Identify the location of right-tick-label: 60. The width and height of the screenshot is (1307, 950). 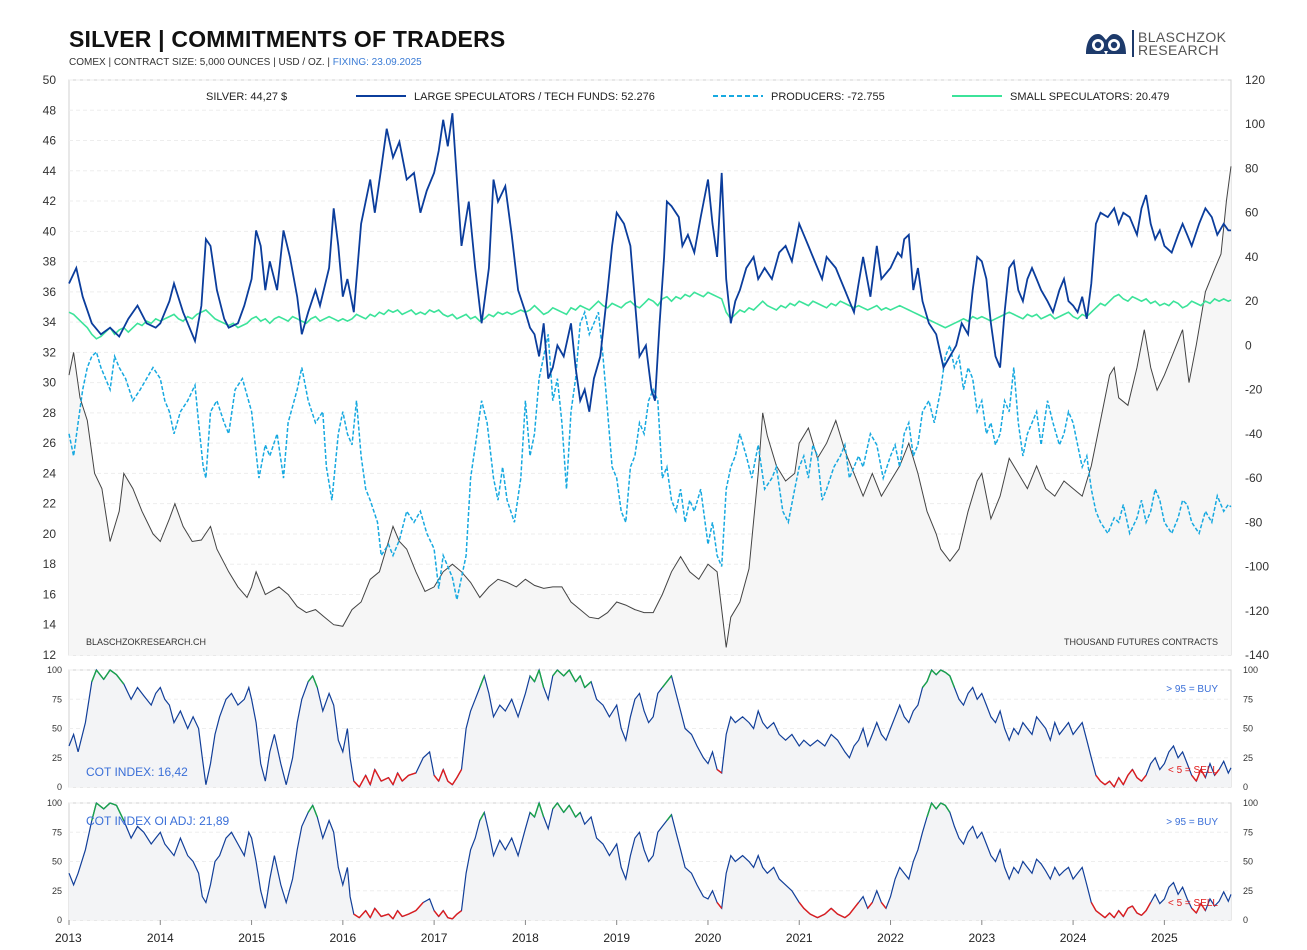
(1252, 213).